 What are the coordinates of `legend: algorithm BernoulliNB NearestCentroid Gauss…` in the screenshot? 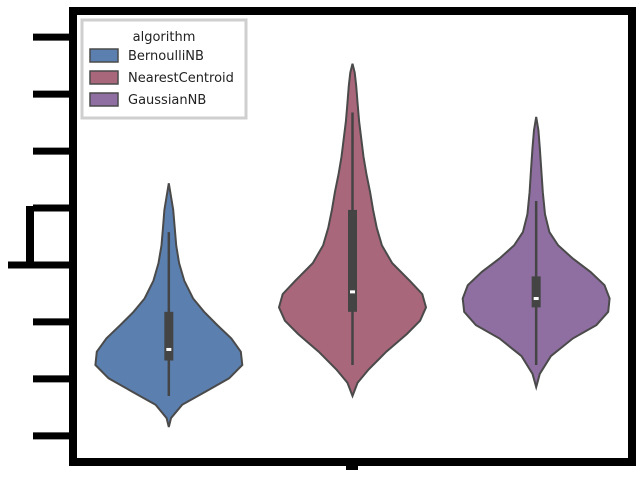 It's located at (164, 69).